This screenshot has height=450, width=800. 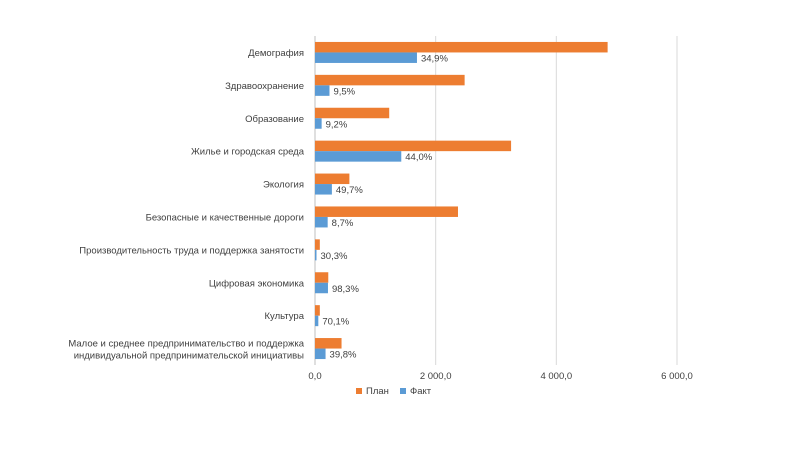 I want to click on fact-data-label: 39,8%, so click(x=343, y=355).